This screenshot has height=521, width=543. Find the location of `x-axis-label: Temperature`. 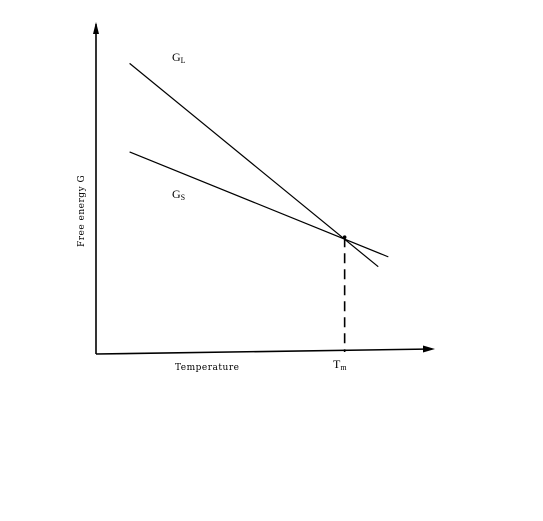

x-axis-label: Temperature is located at coordinates (207, 368).